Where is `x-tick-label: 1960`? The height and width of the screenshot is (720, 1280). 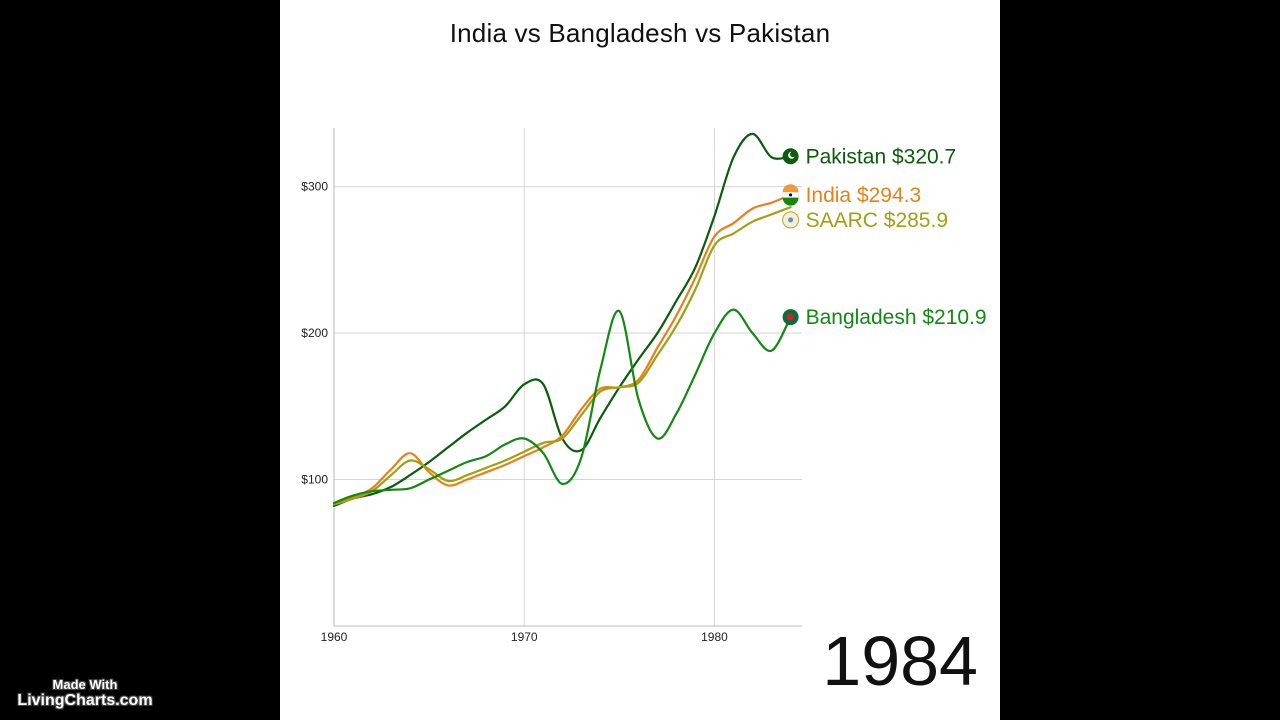 x-tick-label: 1960 is located at coordinates (334, 637).